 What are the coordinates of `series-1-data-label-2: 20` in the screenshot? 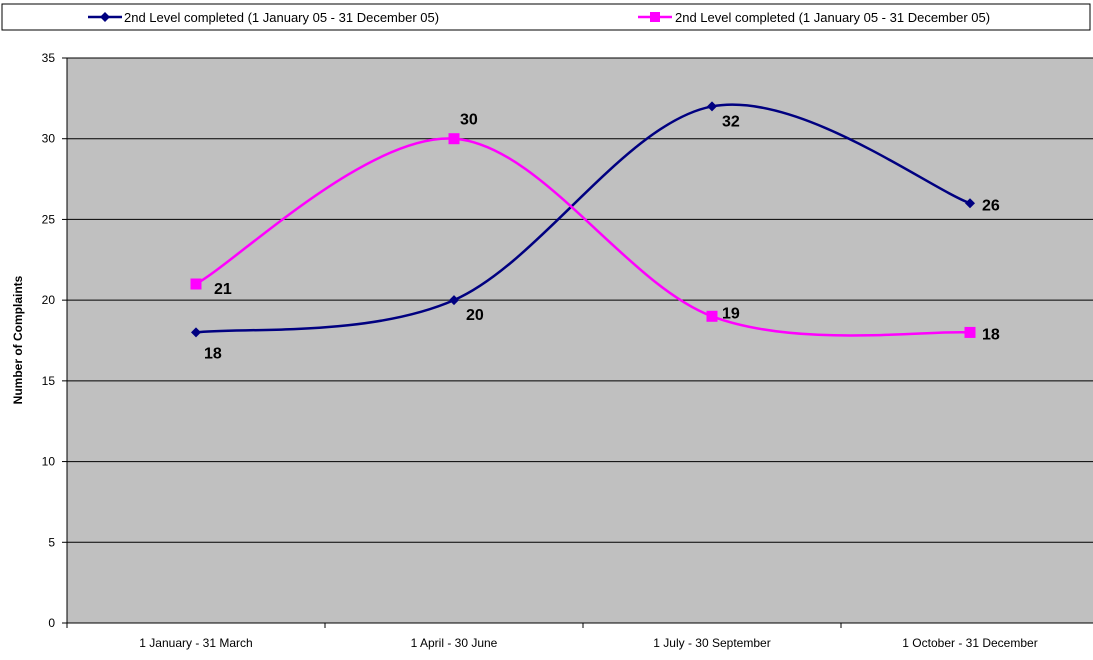 It's located at (475, 315).